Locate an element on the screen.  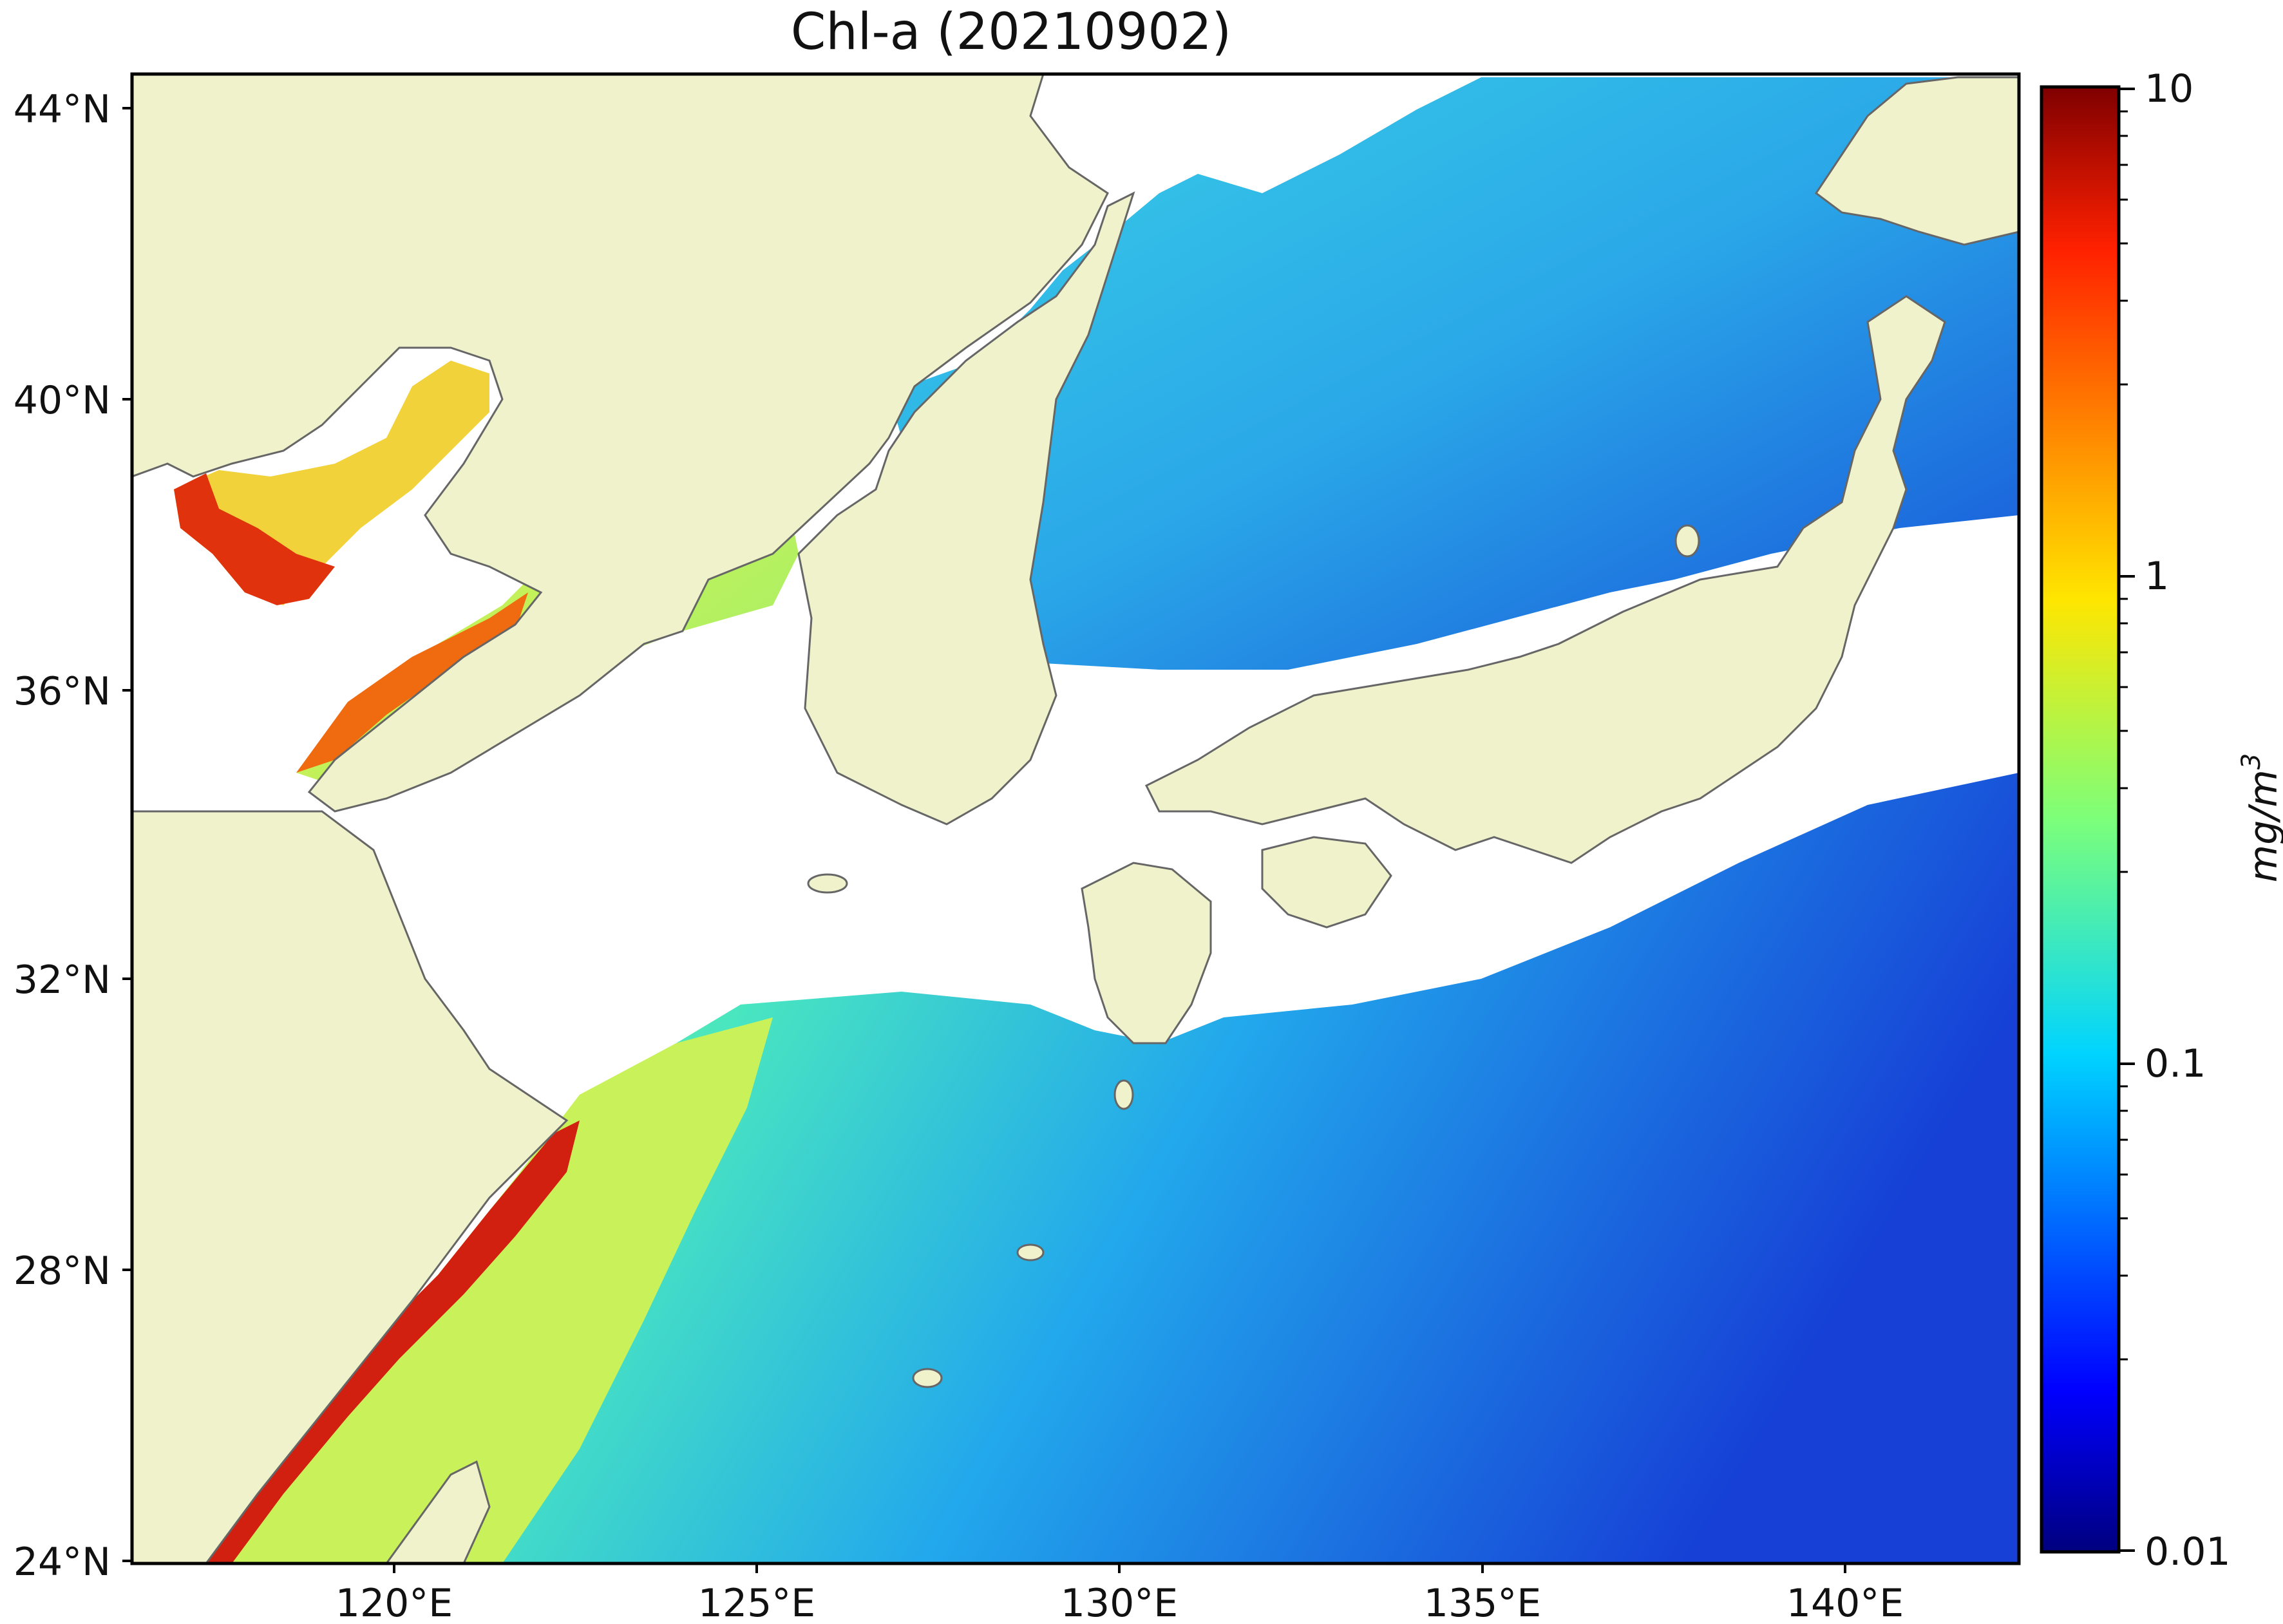
japan-honshu-land is located at coordinates (1545, 580).